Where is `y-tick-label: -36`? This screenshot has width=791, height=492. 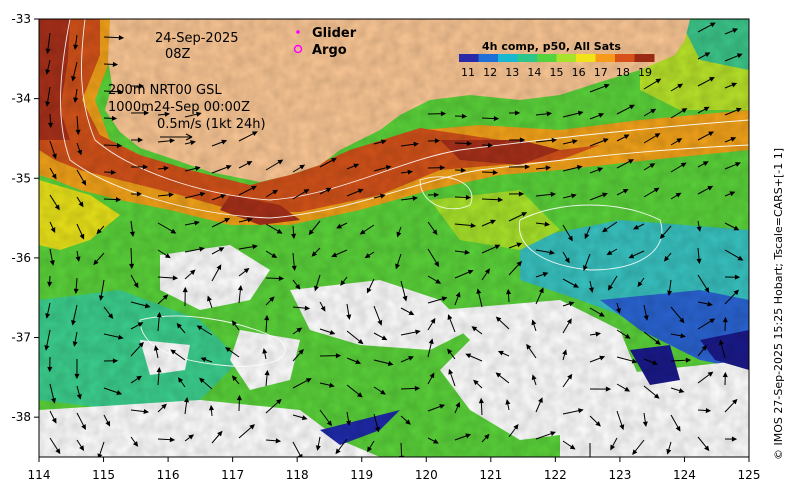 y-tick-label: -36 is located at coordinates (21, 258).